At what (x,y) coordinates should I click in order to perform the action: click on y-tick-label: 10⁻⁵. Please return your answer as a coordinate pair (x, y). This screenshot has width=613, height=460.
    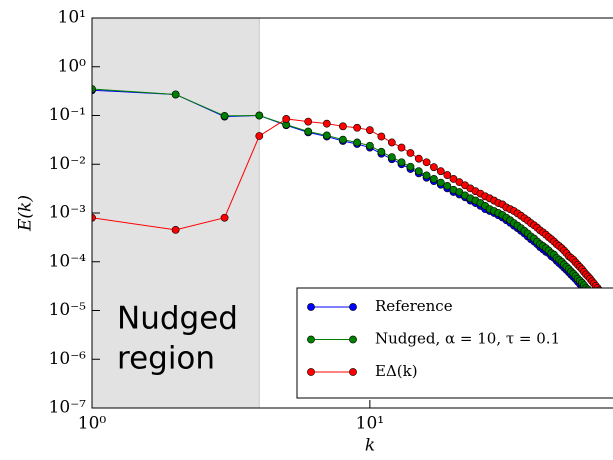
    Looking at the image, I should click on (68, 310).